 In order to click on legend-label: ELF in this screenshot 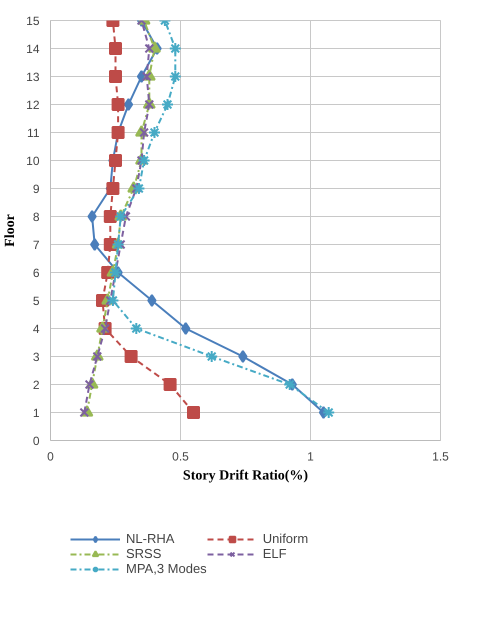, I will do `click(274, 553)`.